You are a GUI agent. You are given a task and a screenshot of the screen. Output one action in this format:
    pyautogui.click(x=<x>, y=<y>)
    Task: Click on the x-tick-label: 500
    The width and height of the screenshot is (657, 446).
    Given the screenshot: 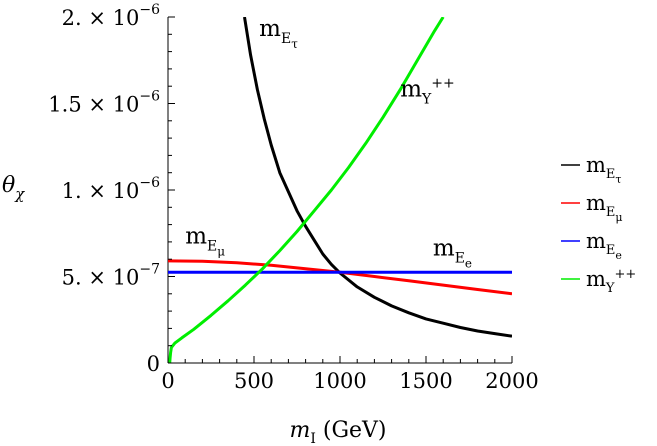 What is the action you would take?
    pyautogui.click(x=254, y=381)
    